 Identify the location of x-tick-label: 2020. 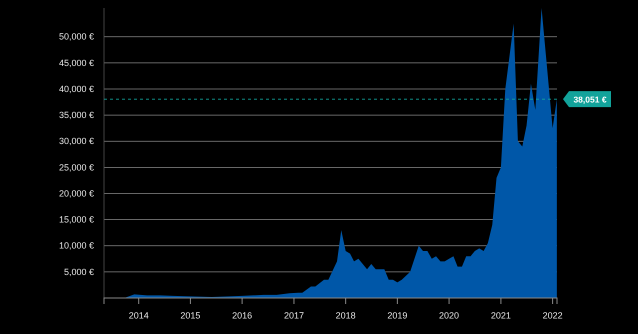
(449, 315).